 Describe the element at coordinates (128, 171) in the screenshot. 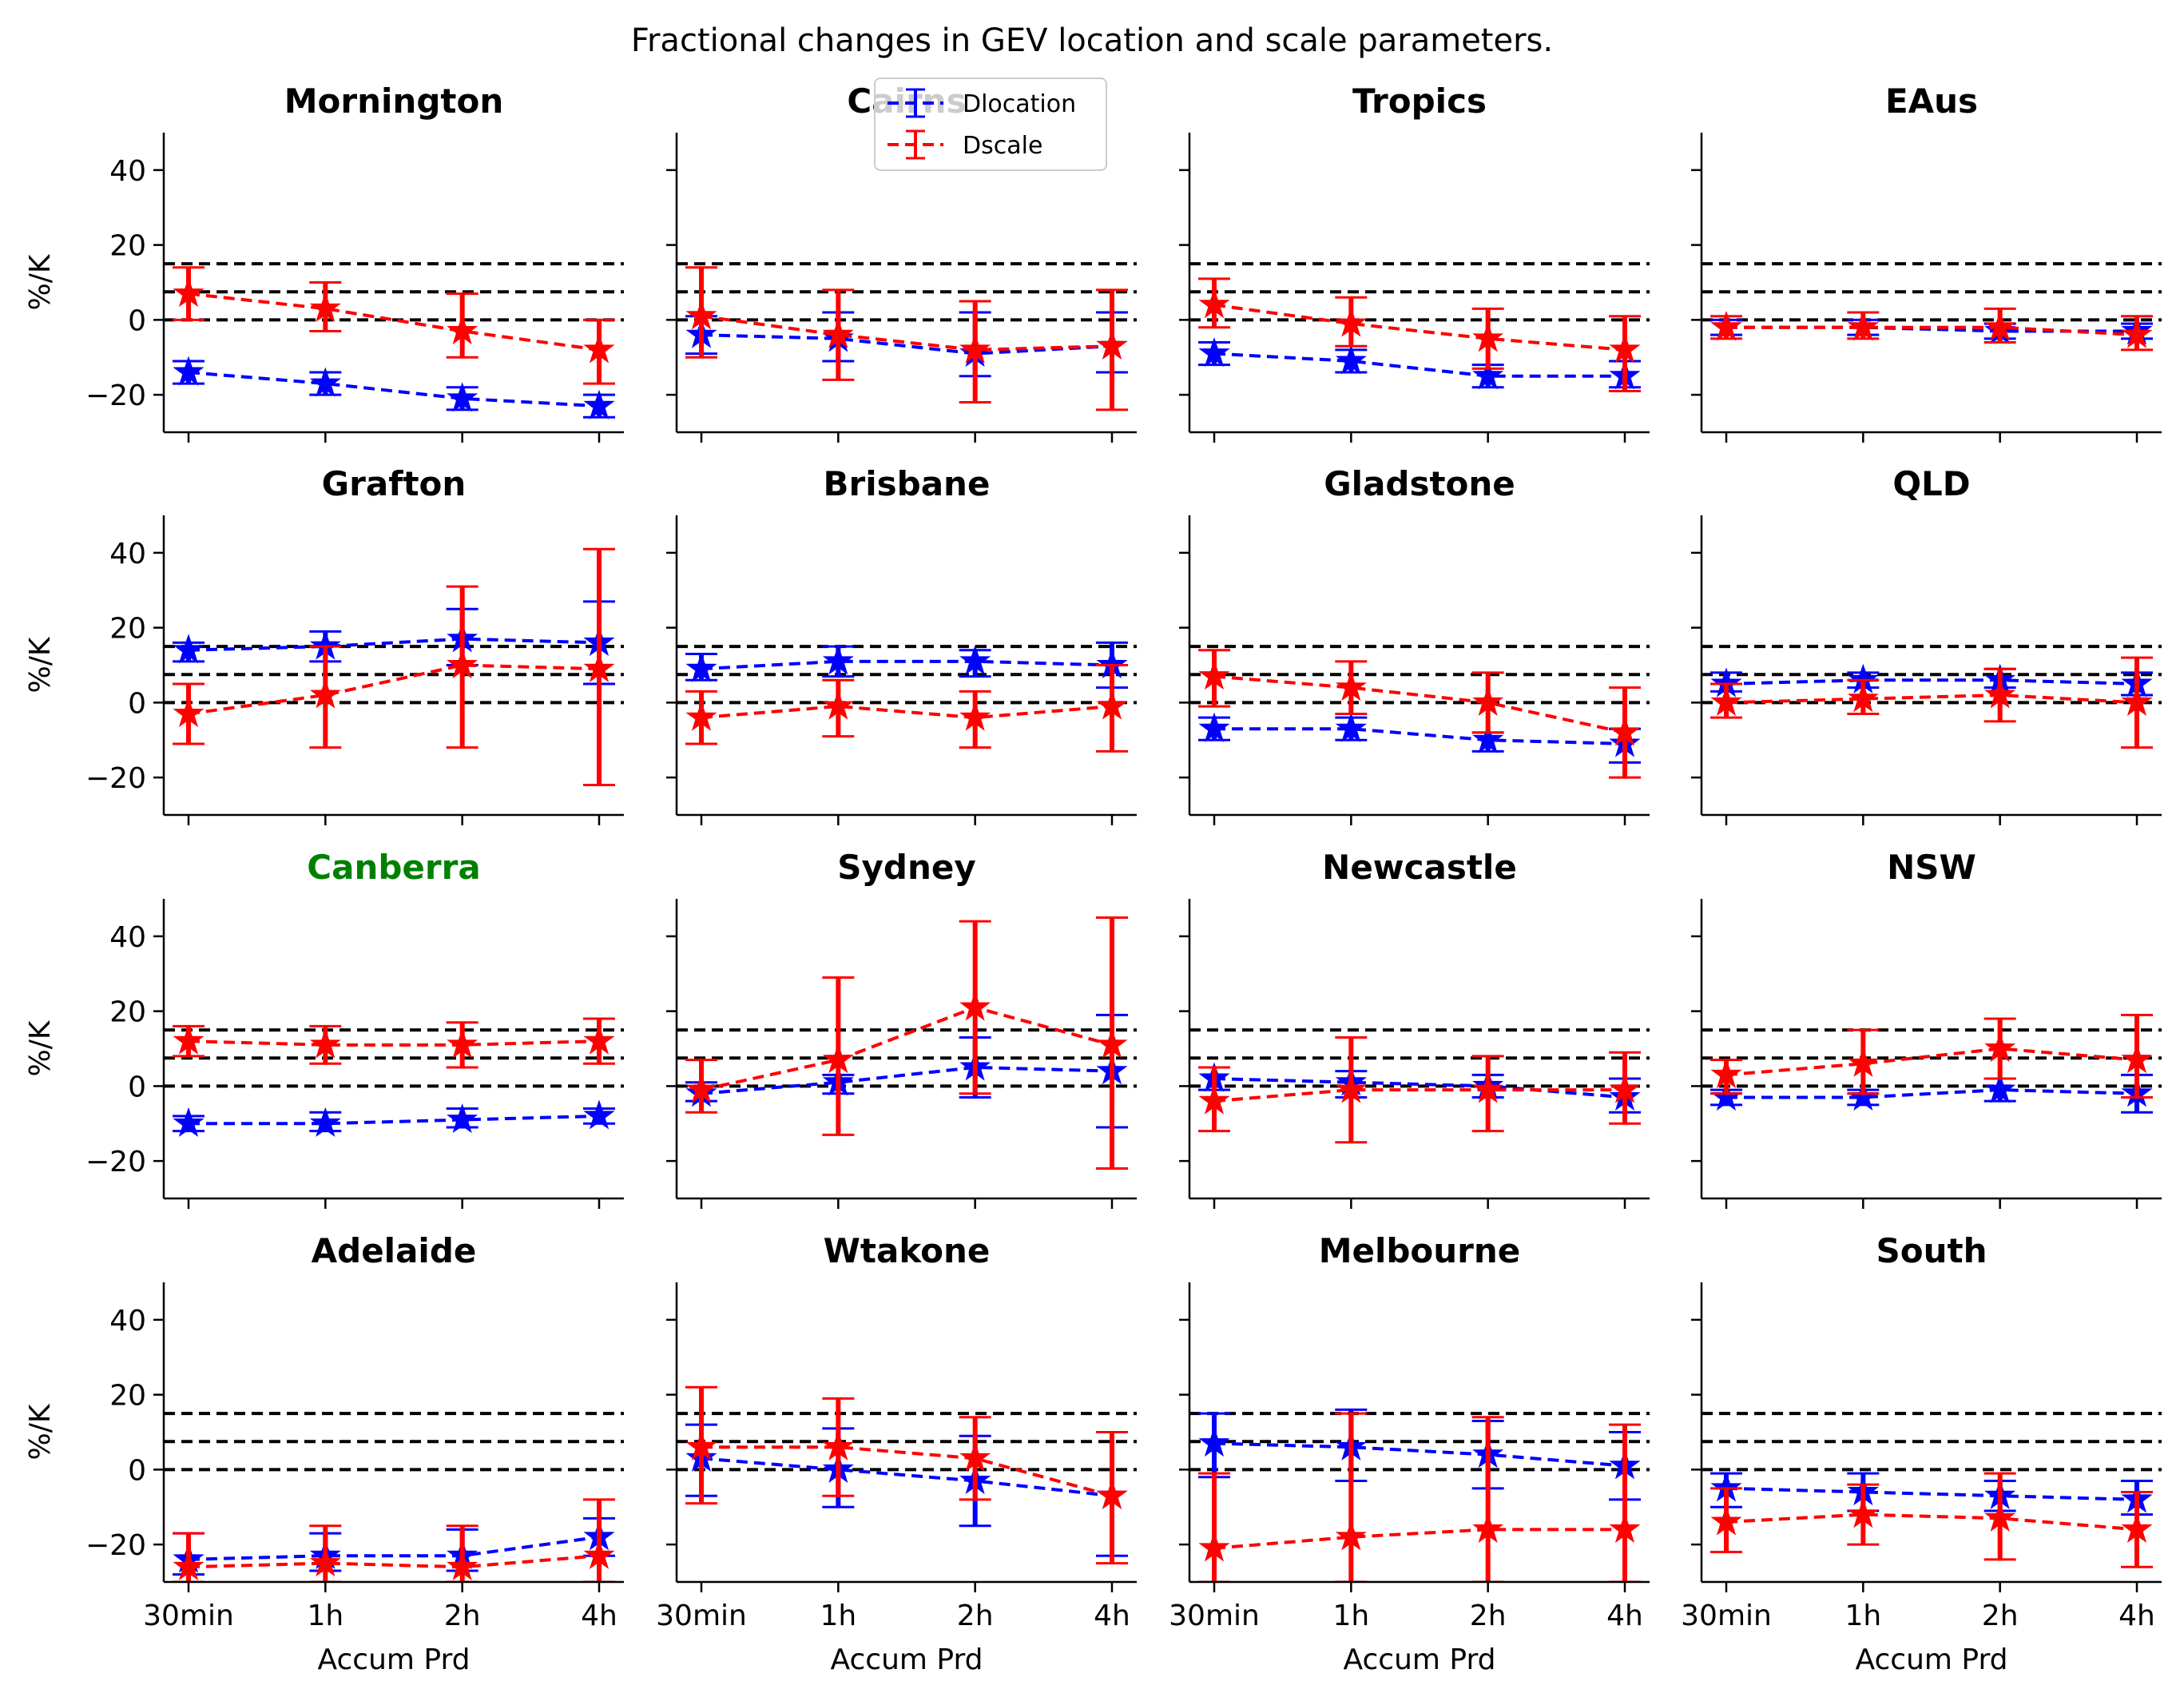

I see `y-tick-label: 40` at that location.